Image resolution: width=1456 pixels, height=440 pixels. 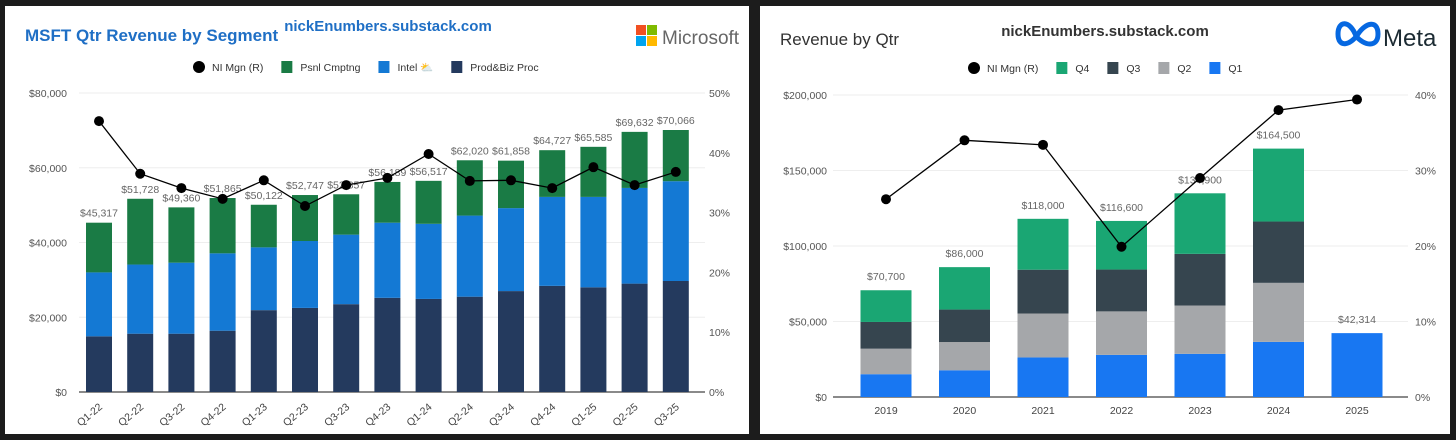 I want to click on total-label: $51,728, so click(x=140, y=190).